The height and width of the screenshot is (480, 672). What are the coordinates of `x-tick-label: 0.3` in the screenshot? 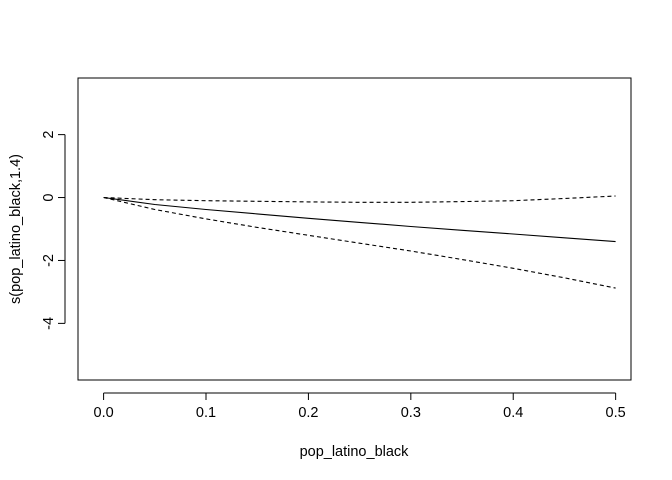 It's located at (411, 413).